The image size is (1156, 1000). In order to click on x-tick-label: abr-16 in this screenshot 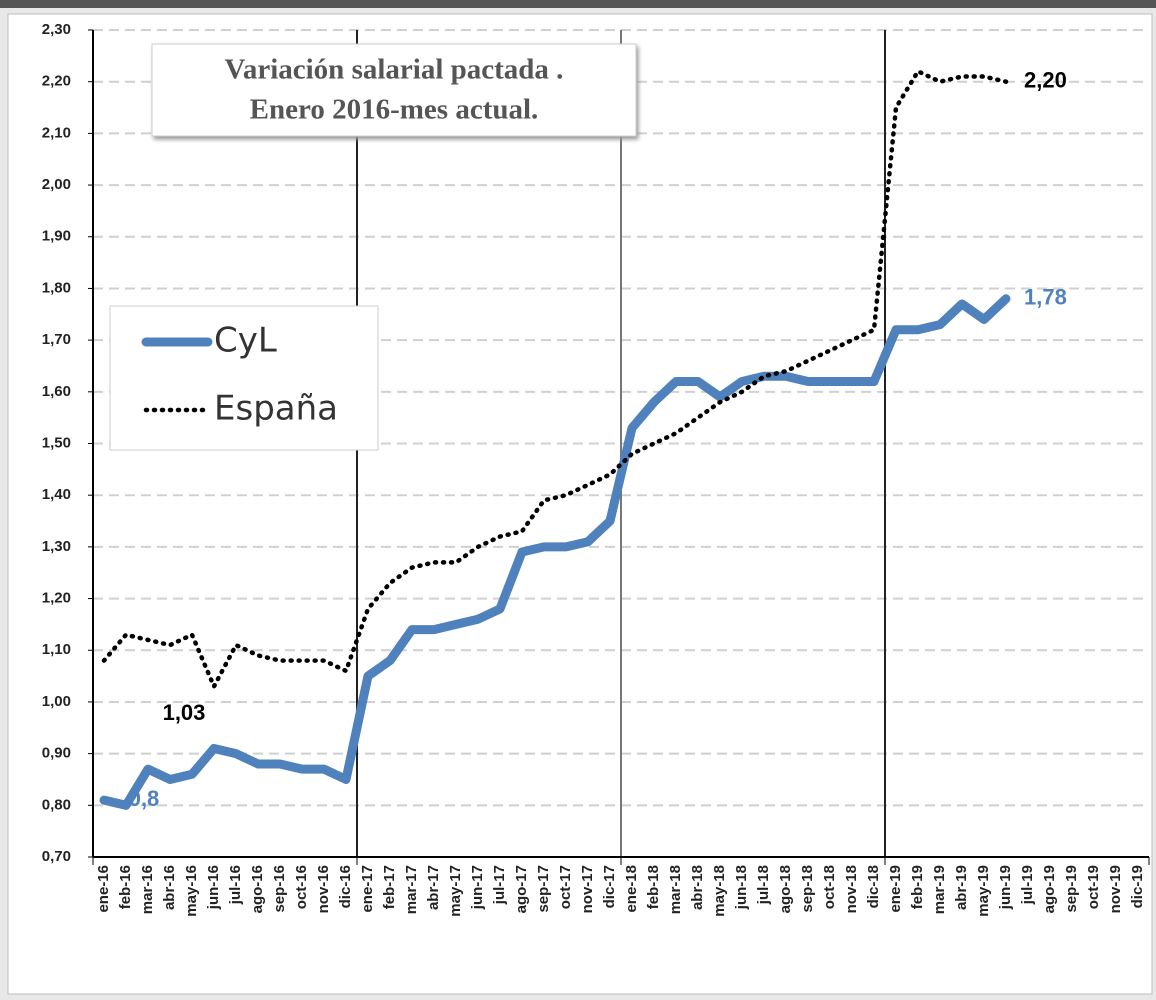, I will do `click(169, 887)`.